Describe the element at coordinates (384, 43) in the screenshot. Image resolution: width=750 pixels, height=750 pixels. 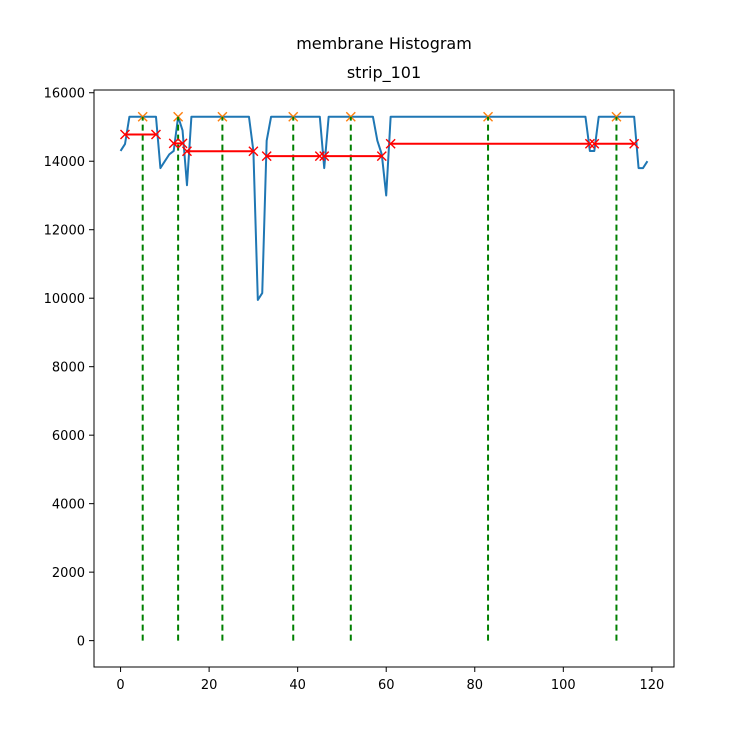
I see `chart-title-line-1: membrane Histogram` at that location.